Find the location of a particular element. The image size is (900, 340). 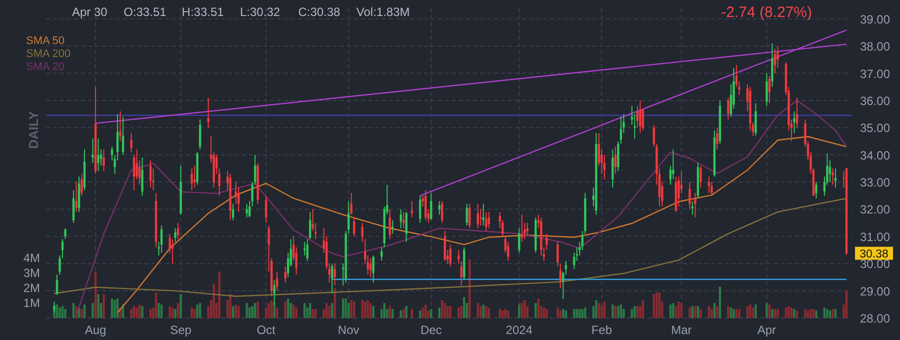

x-tick-label: Feb is located at coordinates (601, 330).